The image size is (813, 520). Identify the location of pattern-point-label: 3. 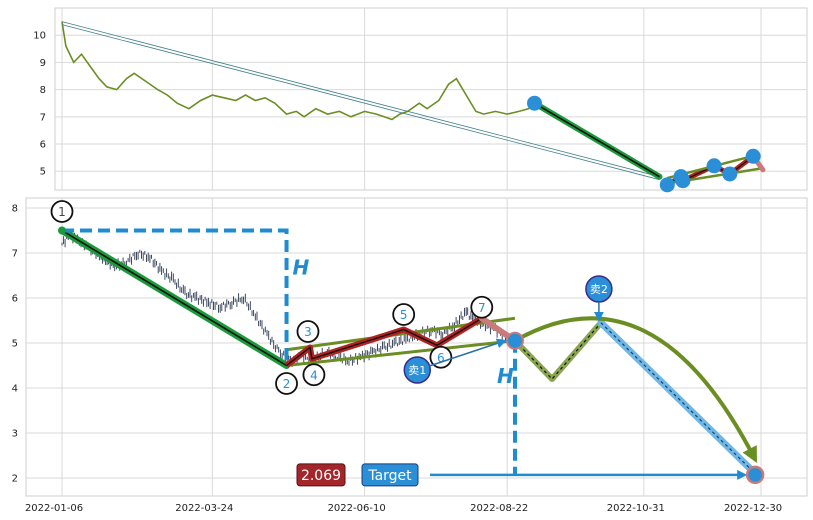
(308, 332).